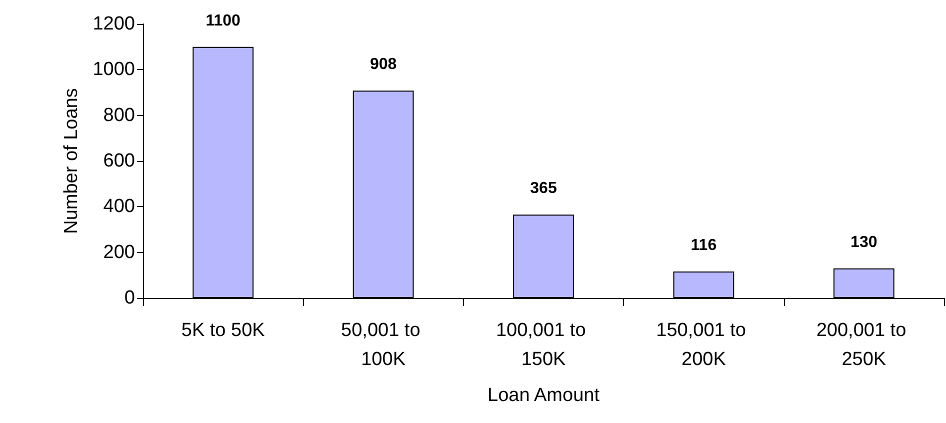 Image resolution: width=946 pixels, height=423 pixels. I want to click on y-tick-label: 600, so click(119, 161).